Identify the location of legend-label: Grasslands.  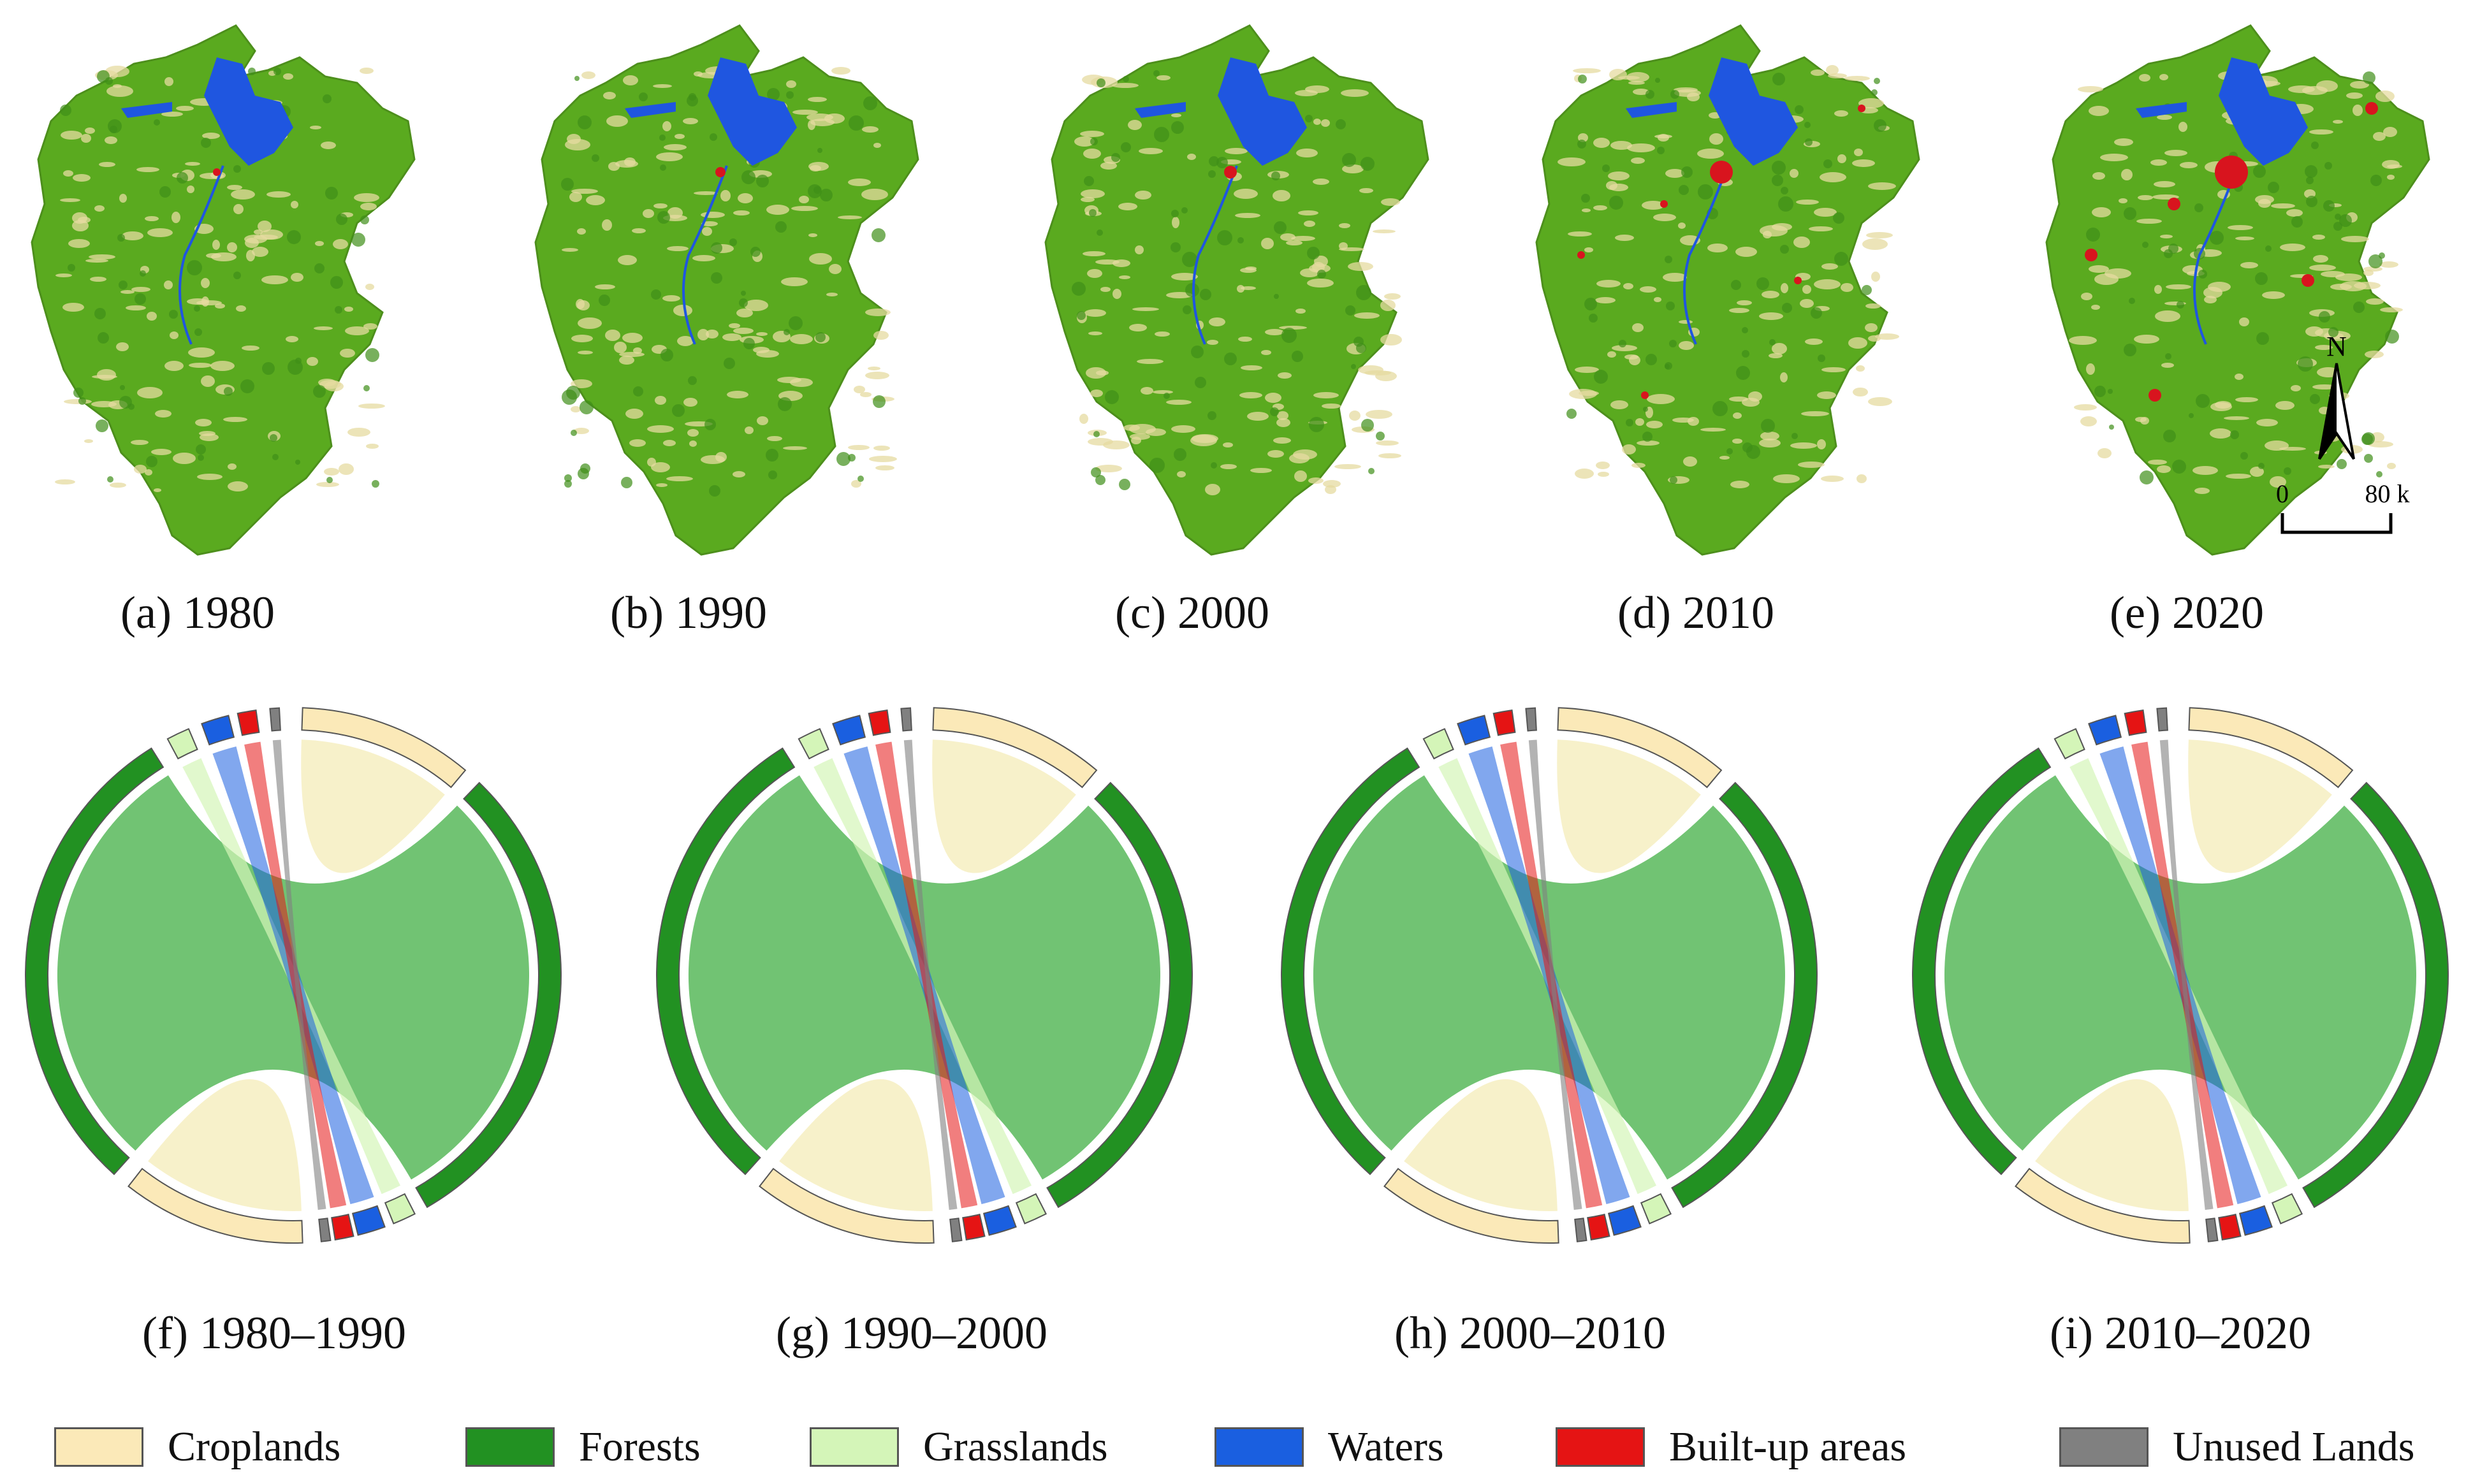
(1015, 1446).